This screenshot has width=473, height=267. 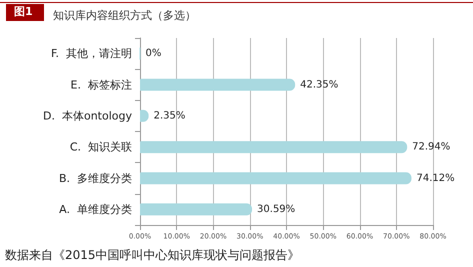 I want to click on data-label: 30.59%, so click(x=276, y=209).